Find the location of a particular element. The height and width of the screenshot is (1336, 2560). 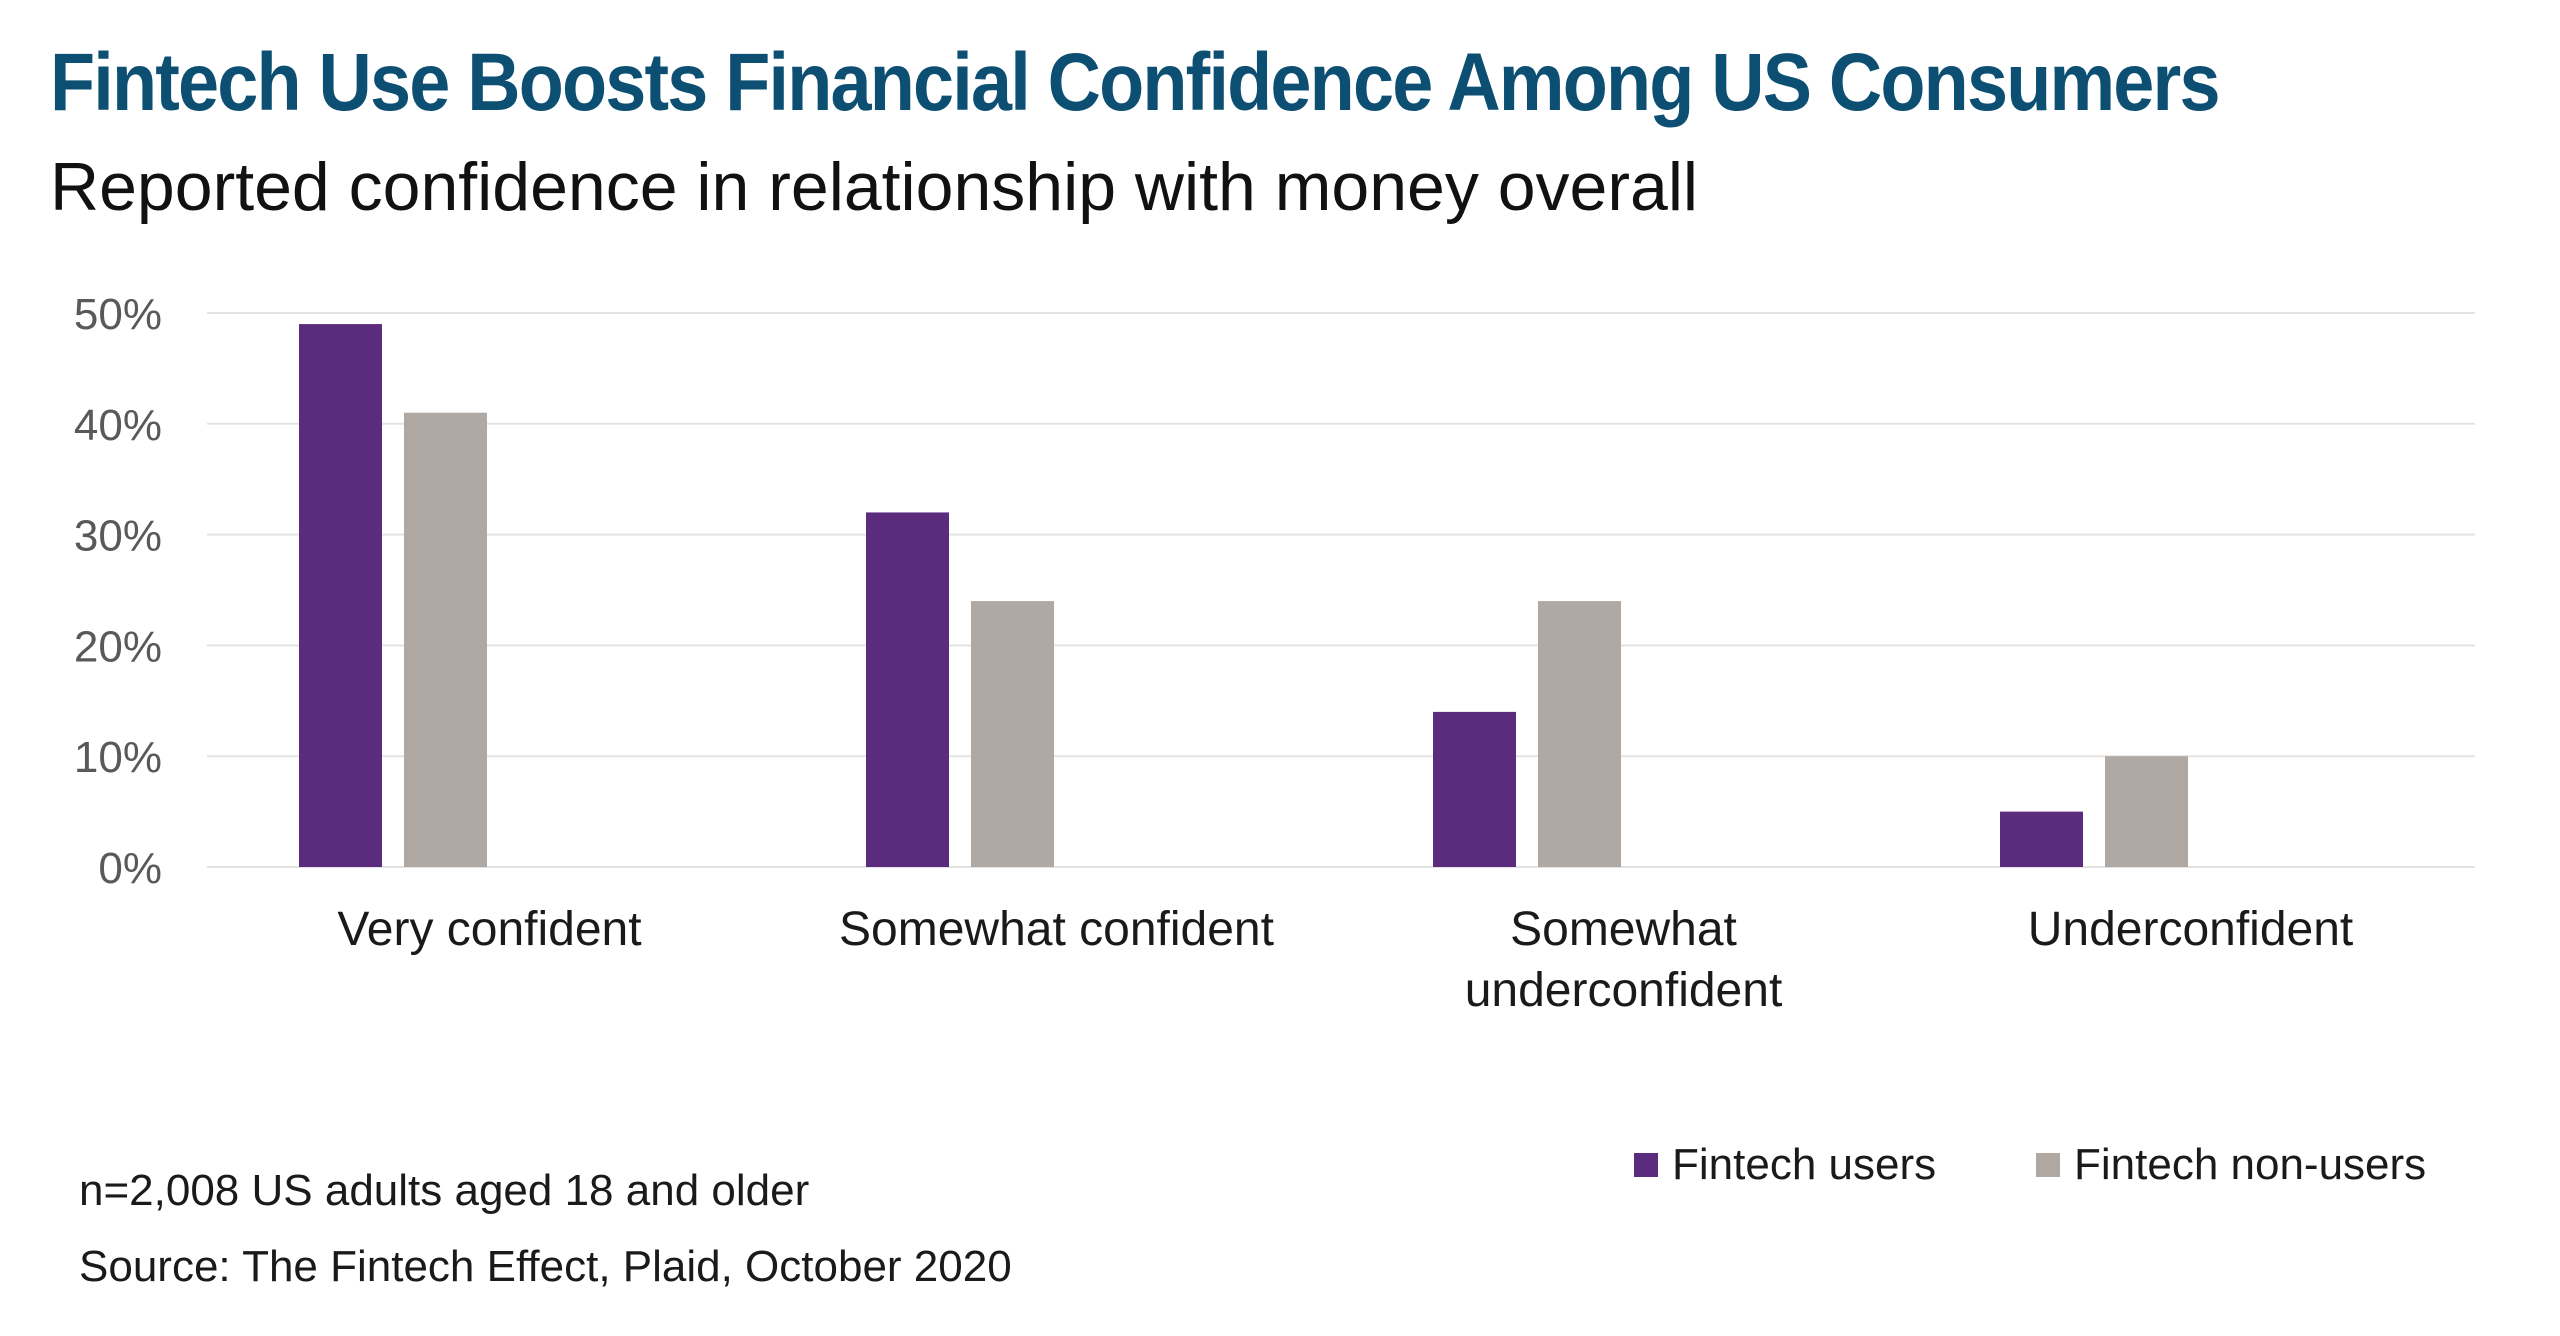

x-category-label-line: Underconfident is located at coordinates (2191, 929).